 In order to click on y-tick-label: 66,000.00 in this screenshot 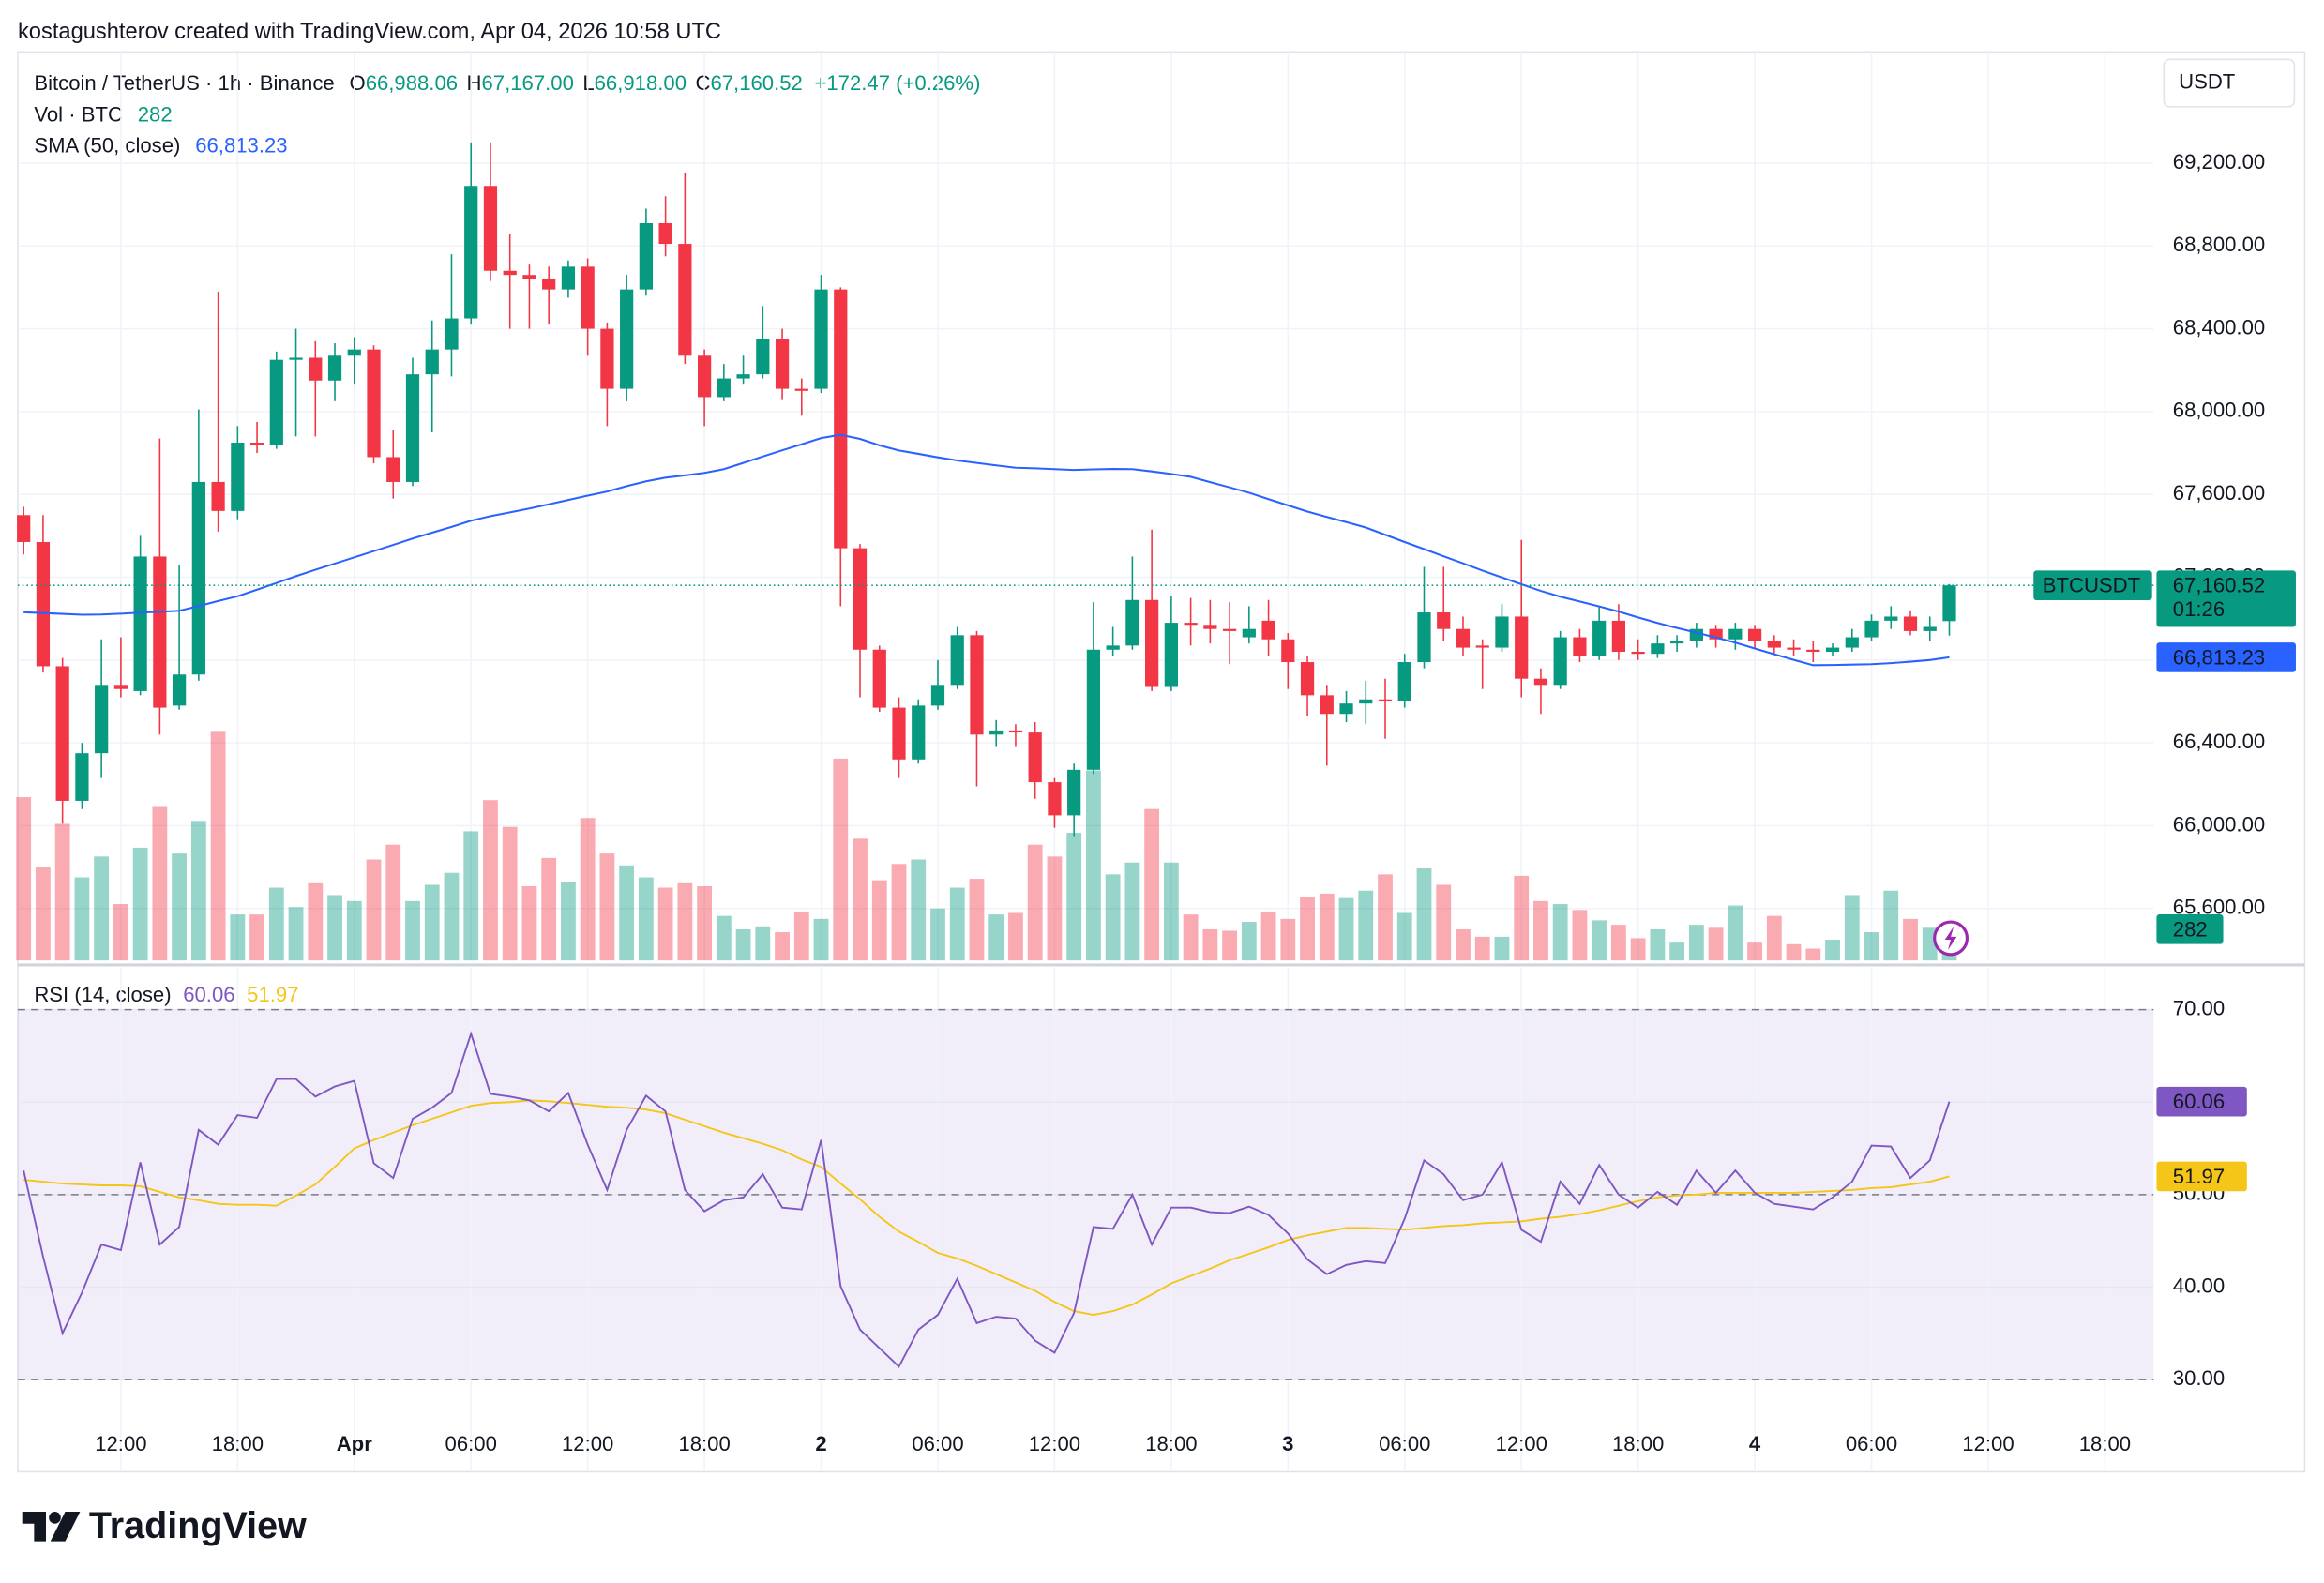, I will do `click(2219, 824)`.